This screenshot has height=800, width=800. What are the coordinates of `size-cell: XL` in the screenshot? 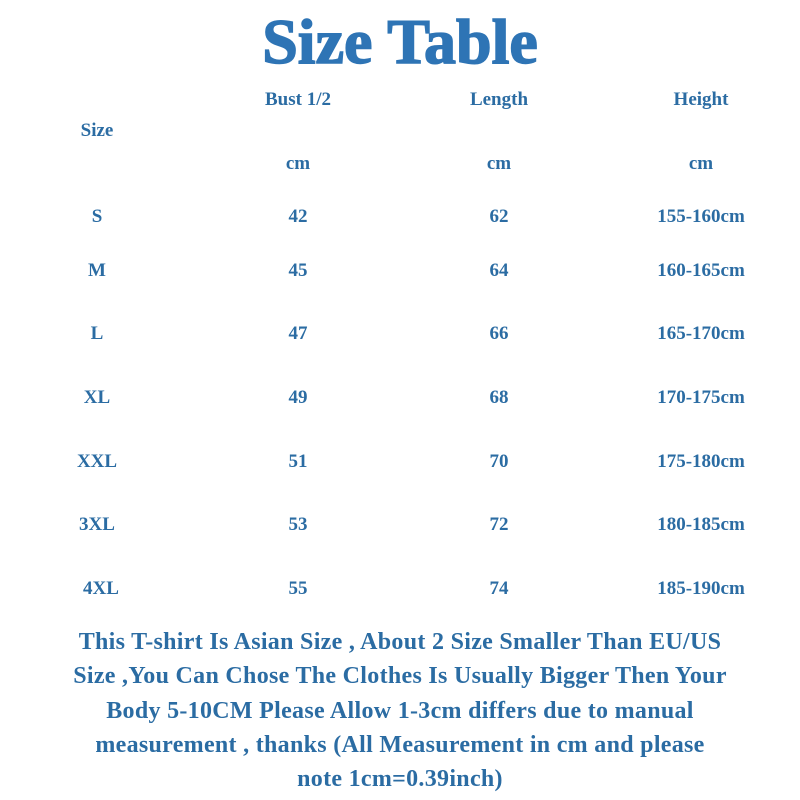 It's located at (97, 397).